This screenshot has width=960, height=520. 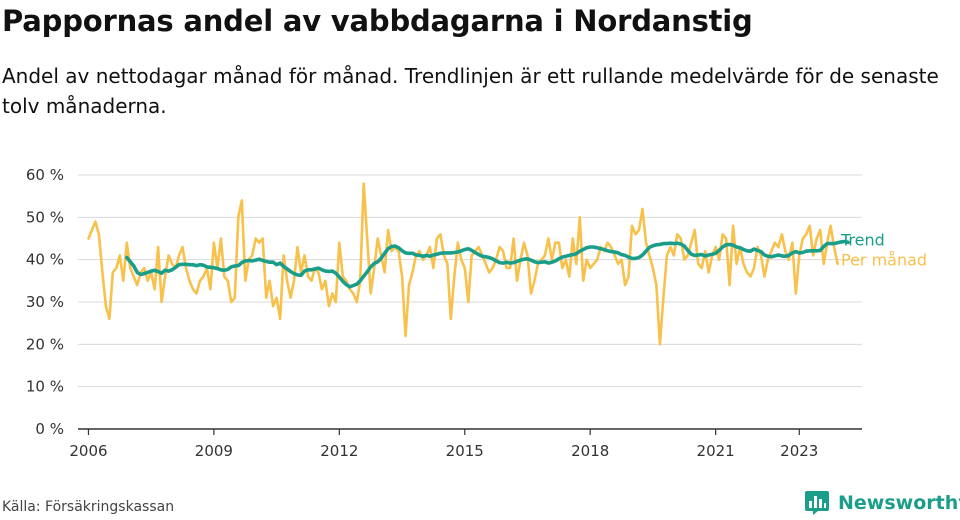 I want to click on y-tick-label: 20 %, so click(x=45, y=344).